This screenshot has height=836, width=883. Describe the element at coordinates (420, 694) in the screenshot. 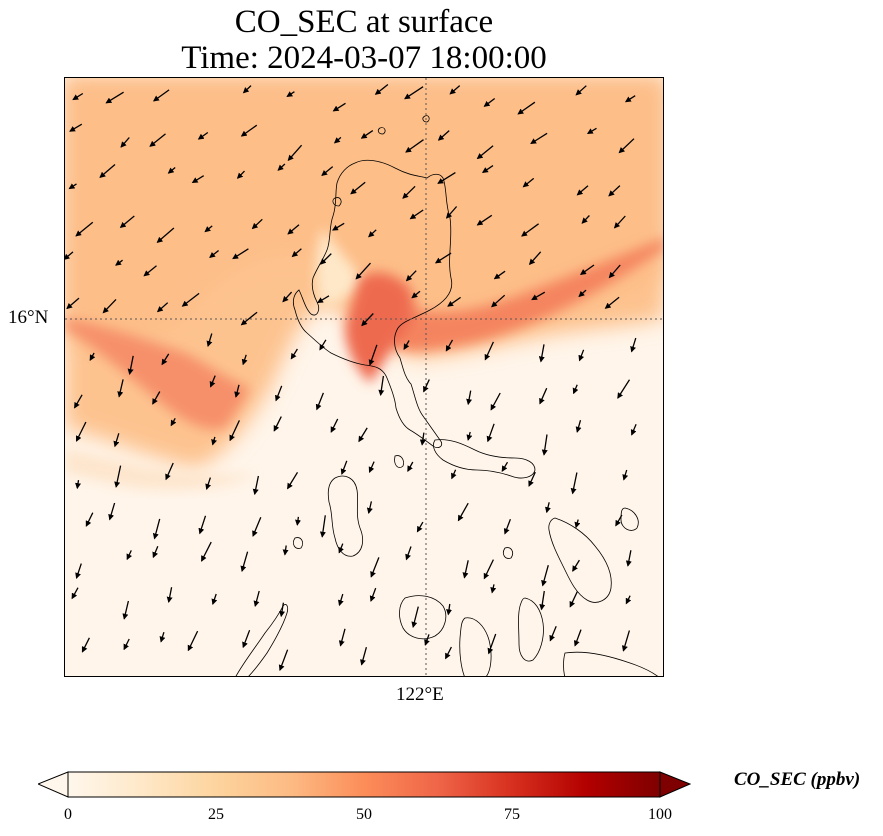

I see `lon-tick-label: 122°E` at that location.